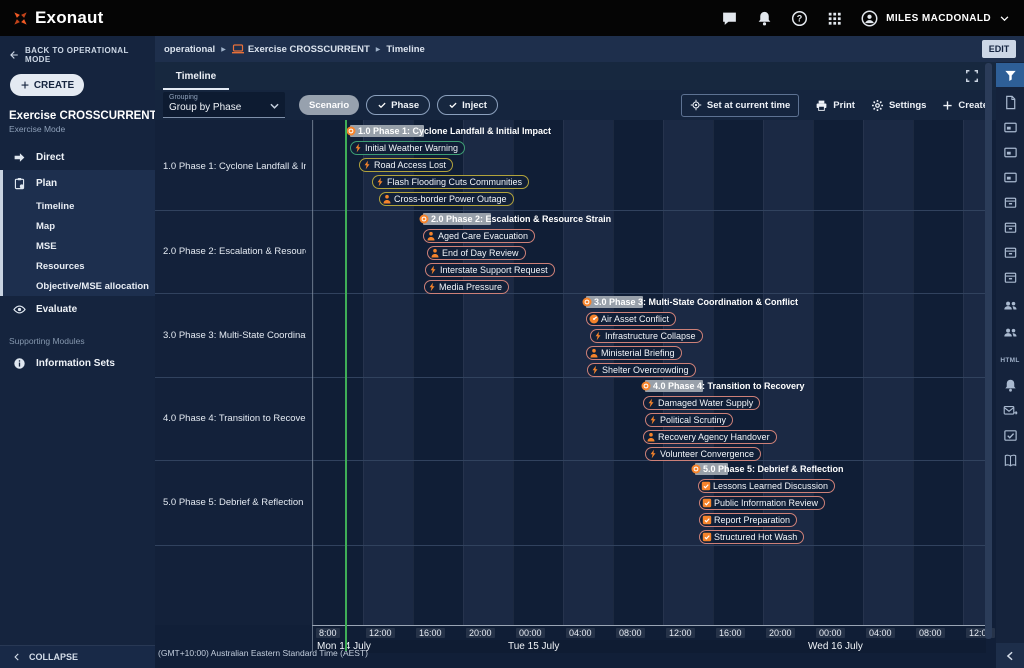  What do you see at coordinates (689, 420) in the screenshot?
I see `inject-pill: Political Scrutiny` at bounding box center [689, 420].